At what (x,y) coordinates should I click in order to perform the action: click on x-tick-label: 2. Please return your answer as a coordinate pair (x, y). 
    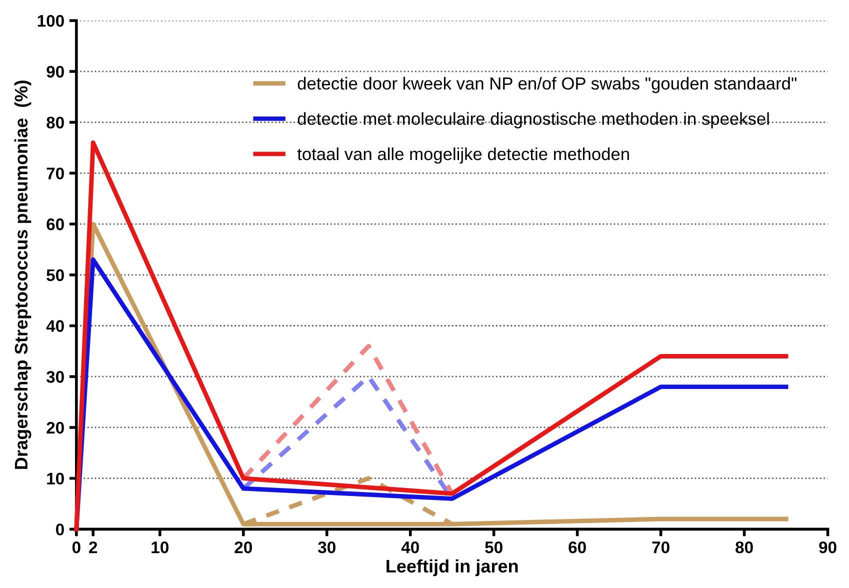
    Looking at the image, I should click on (93, 547).